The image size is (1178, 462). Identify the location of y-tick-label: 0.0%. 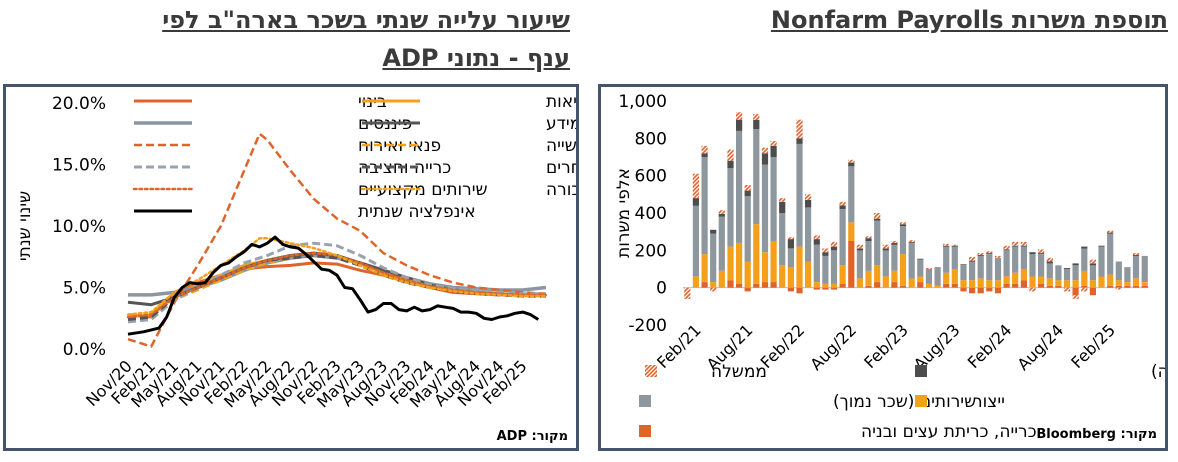
(84, 350).